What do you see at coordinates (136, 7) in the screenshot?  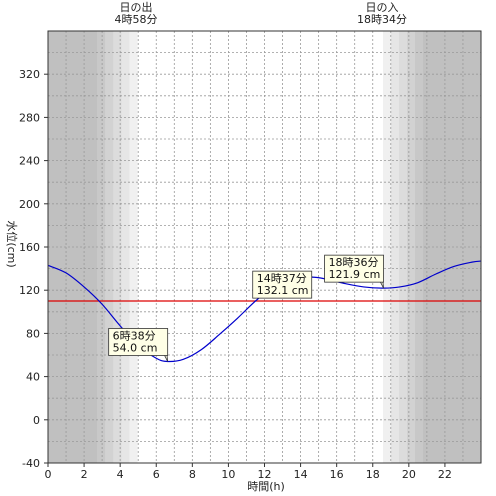 I see `sunrise-label: 日の出` at bounding box center [136, 7].